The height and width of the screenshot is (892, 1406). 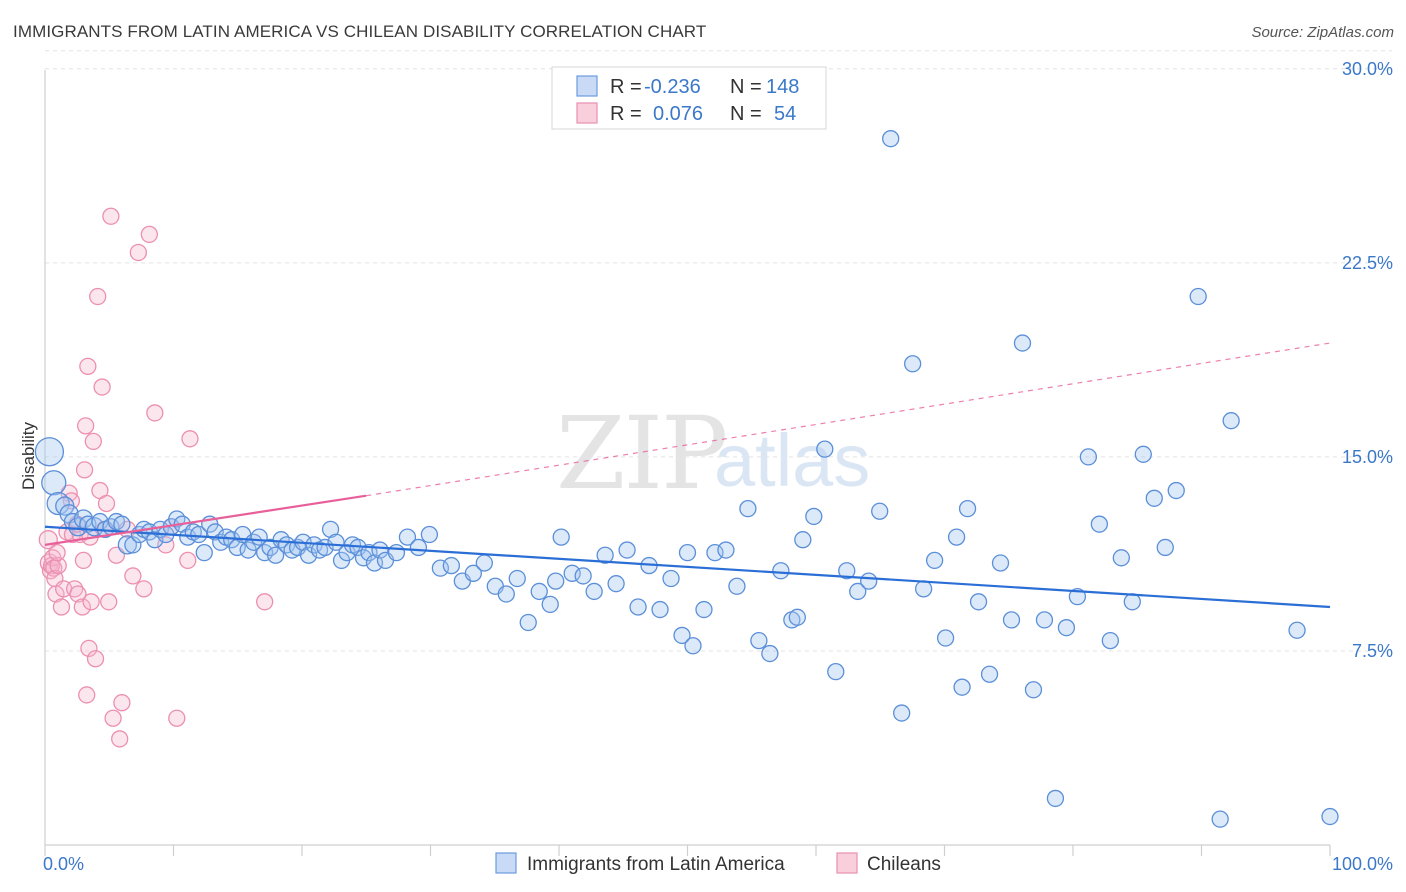 What do you see at coordinates (587, 86) in the screenshot?
I see `legend-swatch-blue` at bounding box center [587, 86].